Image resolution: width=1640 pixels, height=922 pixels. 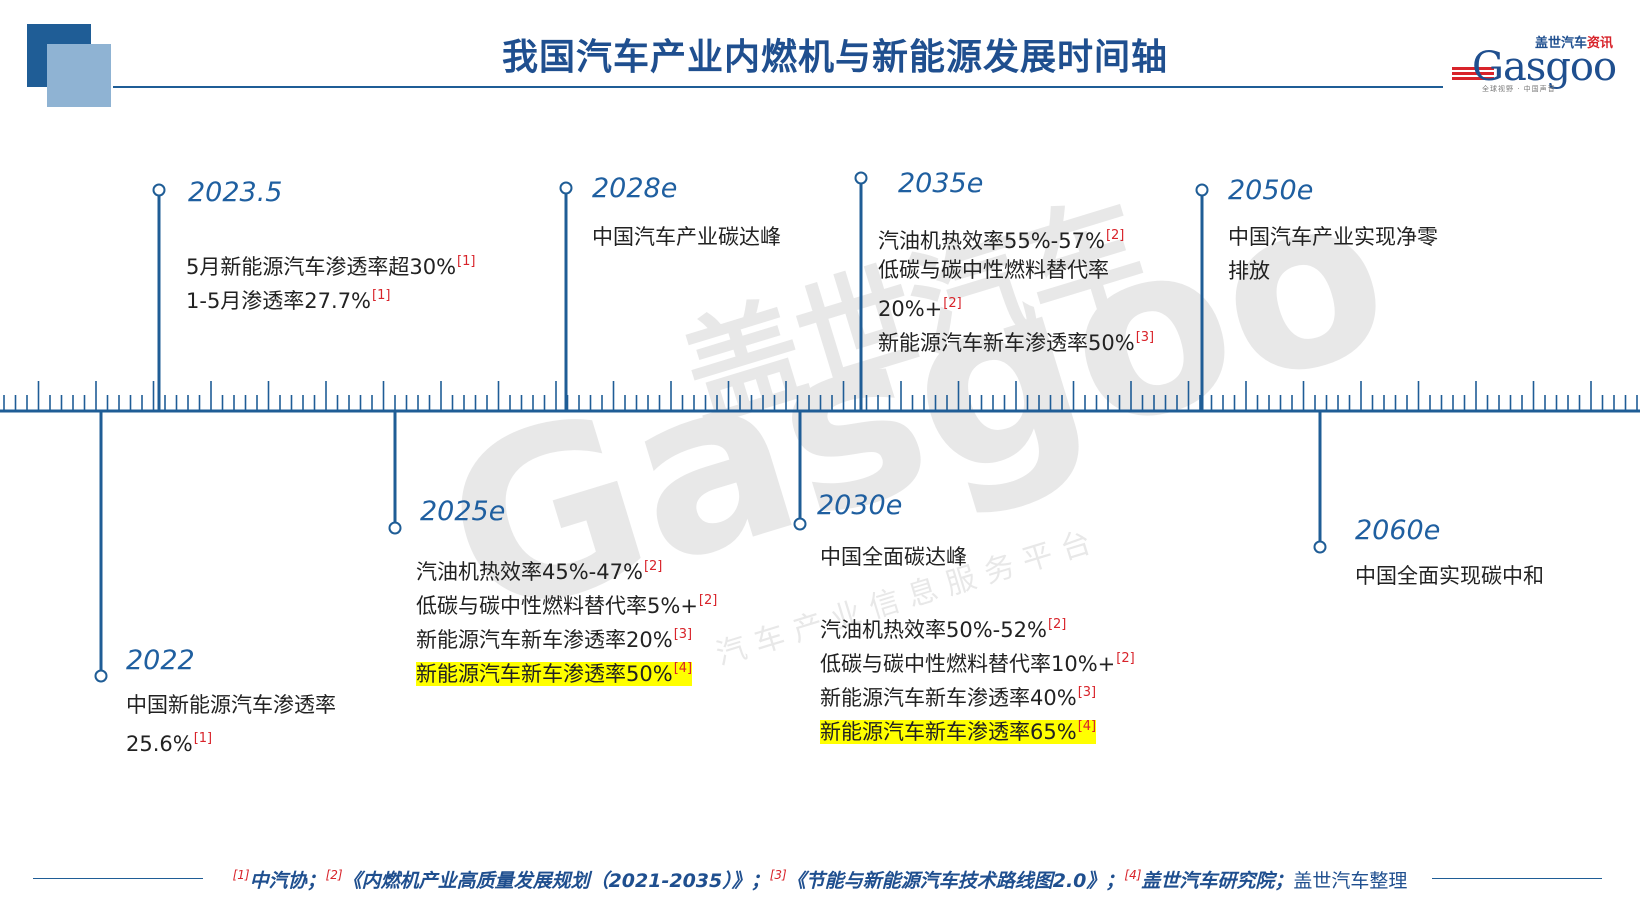 I want to click on marker-e2028, so click(x=566, y=188).